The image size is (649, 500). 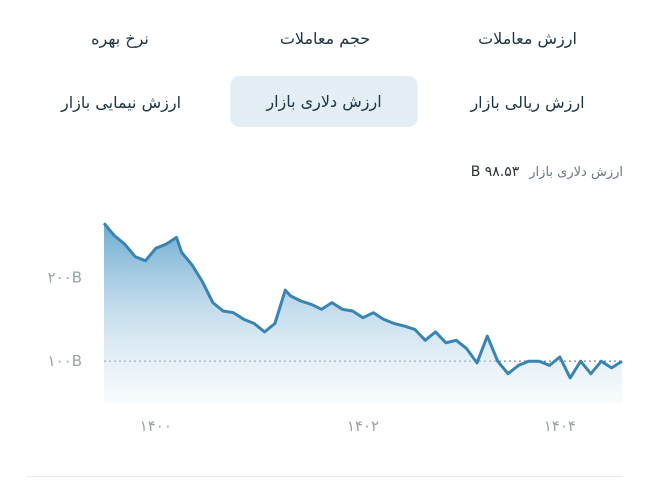 What do you see at coordinates (65, 278) in the screenshot?
I see `y-tick-label: ۲۰۰B` at bounding box center [65, 278].